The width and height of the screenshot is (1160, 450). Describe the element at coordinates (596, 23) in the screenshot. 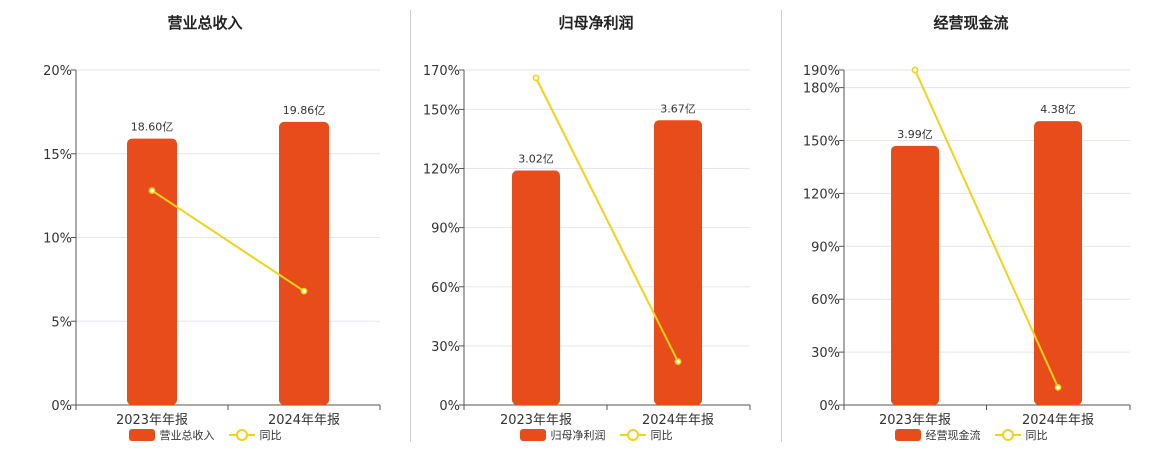

I see `chart-title: 归母净利润` at that location.